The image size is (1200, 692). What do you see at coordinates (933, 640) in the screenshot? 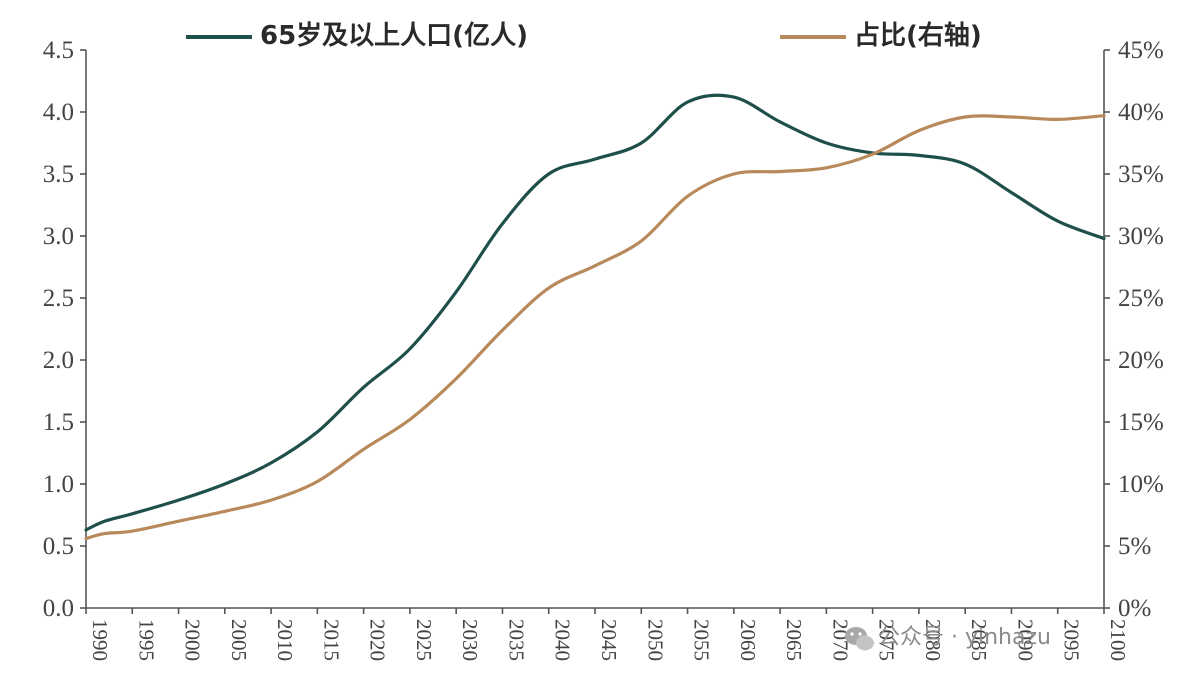
I see `x-tick-label: 2080` at bounding box center [933, 640].